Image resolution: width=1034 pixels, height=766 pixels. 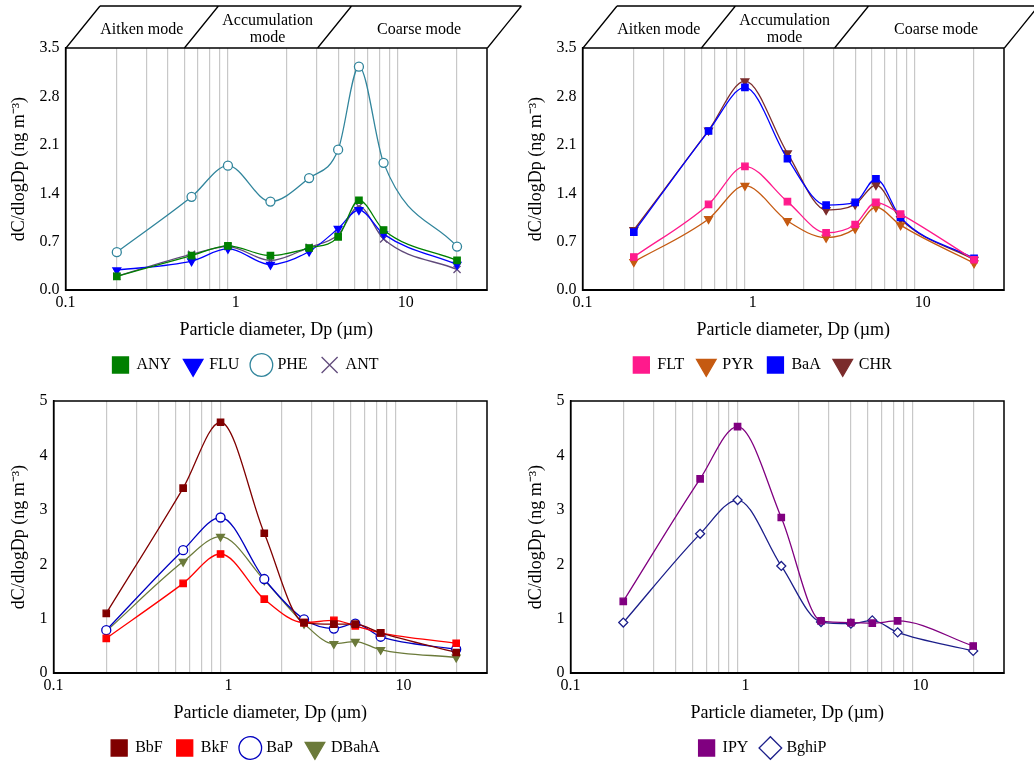 What do you see at coordinates (214, 747) in the screenshot?
I see `legend-label: BkF` at bounding box center [214, 747].